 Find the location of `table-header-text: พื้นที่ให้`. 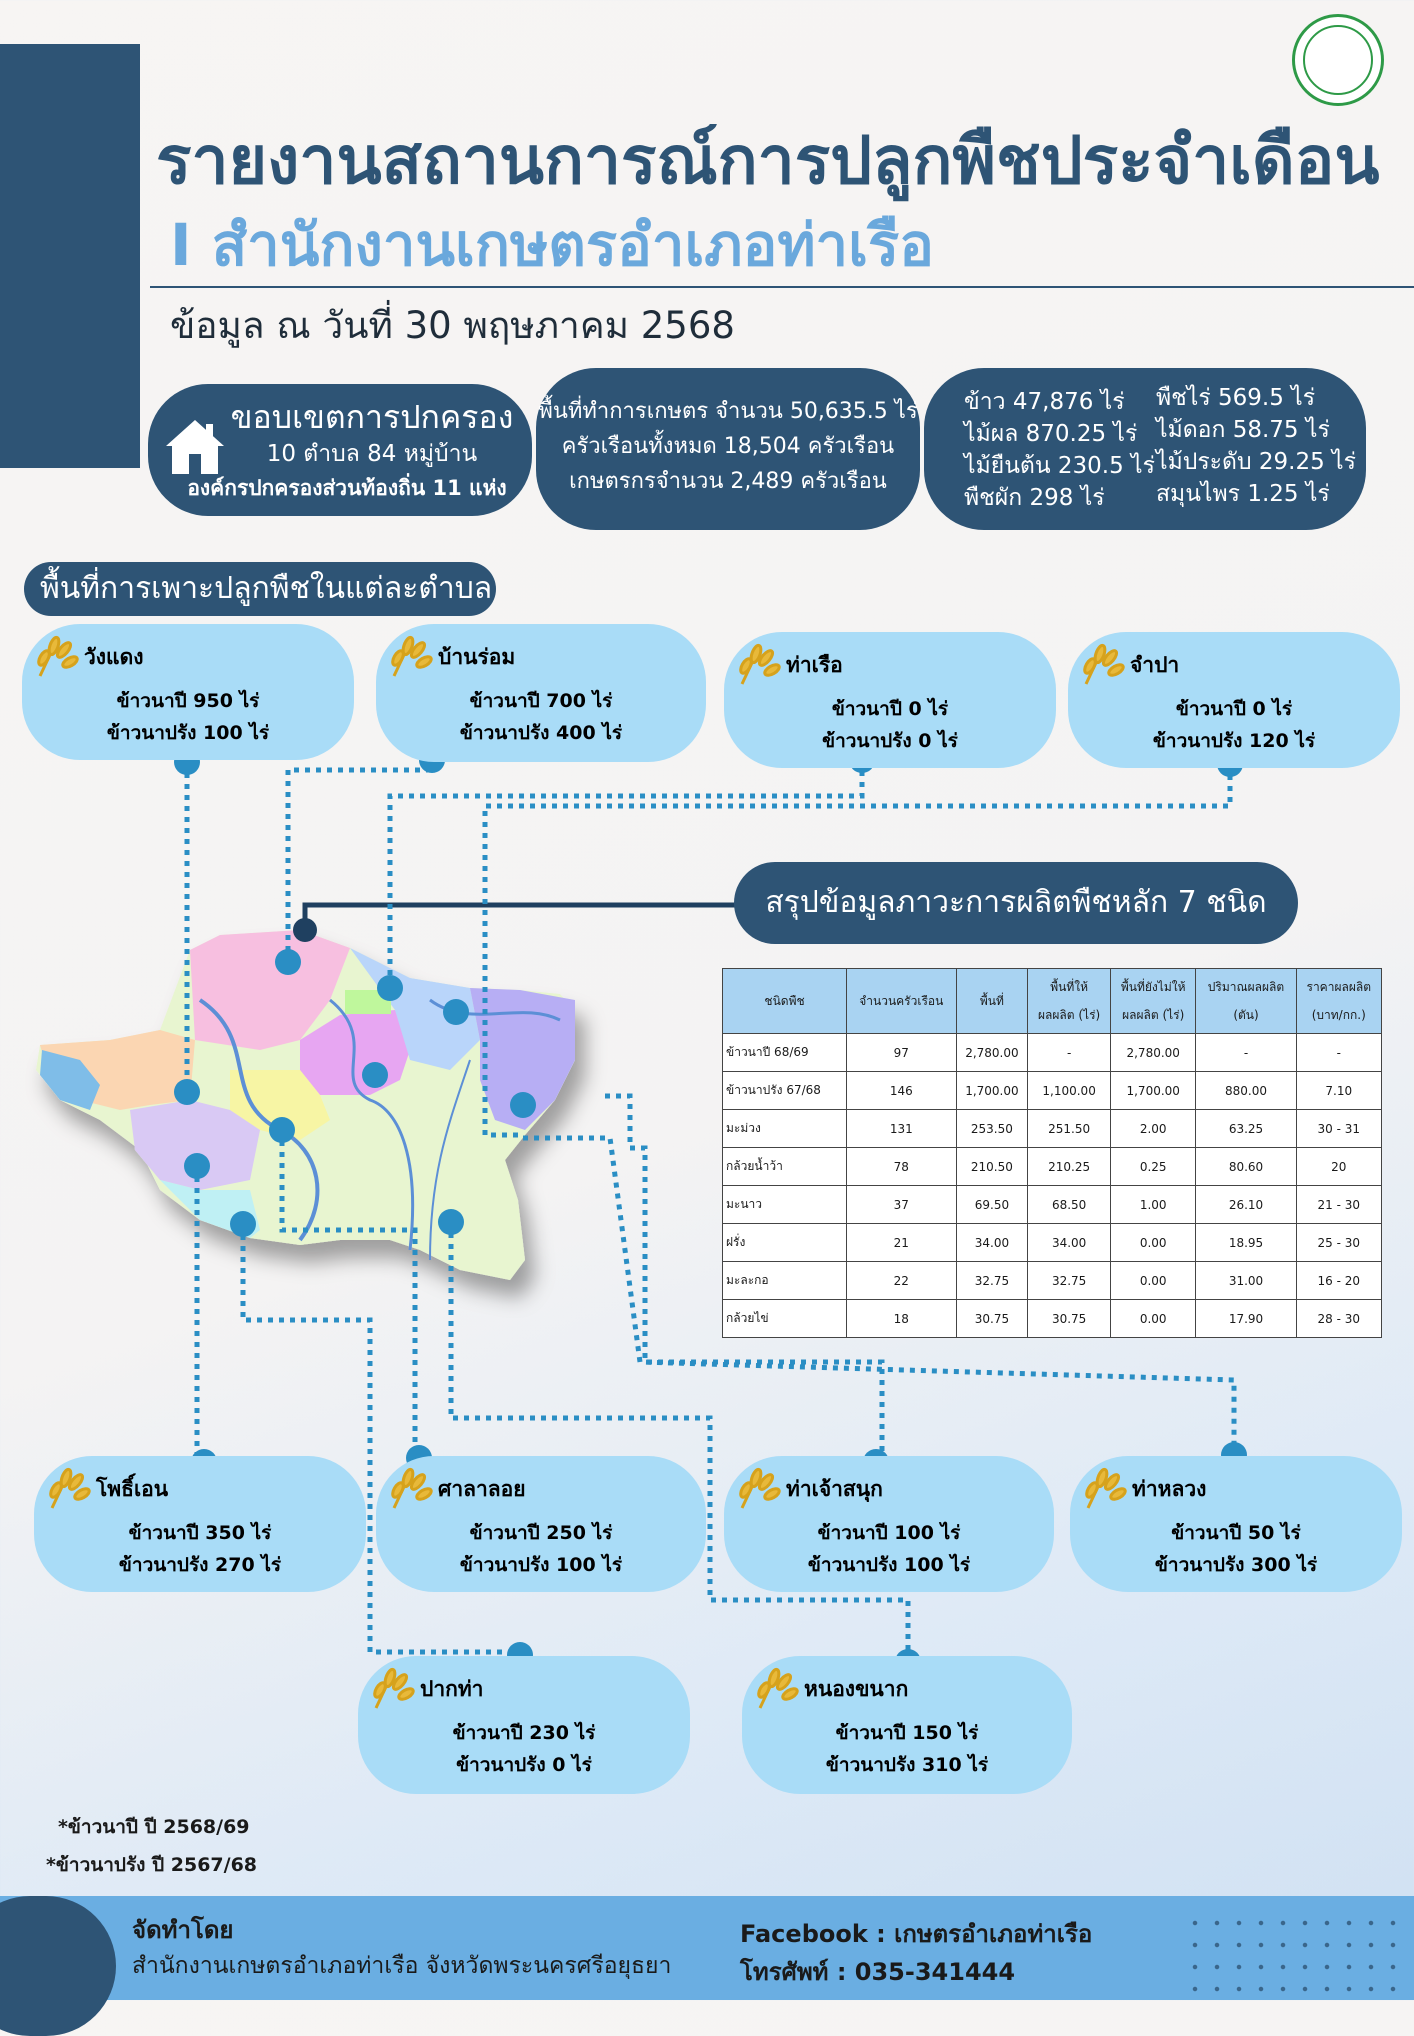

table-header-text: พื้นที่ให้ is located at coordinates (1069, 987).